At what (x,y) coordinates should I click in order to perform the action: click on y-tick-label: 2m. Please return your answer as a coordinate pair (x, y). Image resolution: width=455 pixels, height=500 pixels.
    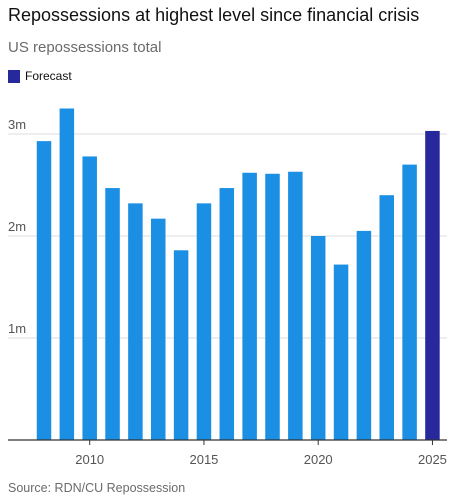
    Looking at the image, I should click on (17, 226).